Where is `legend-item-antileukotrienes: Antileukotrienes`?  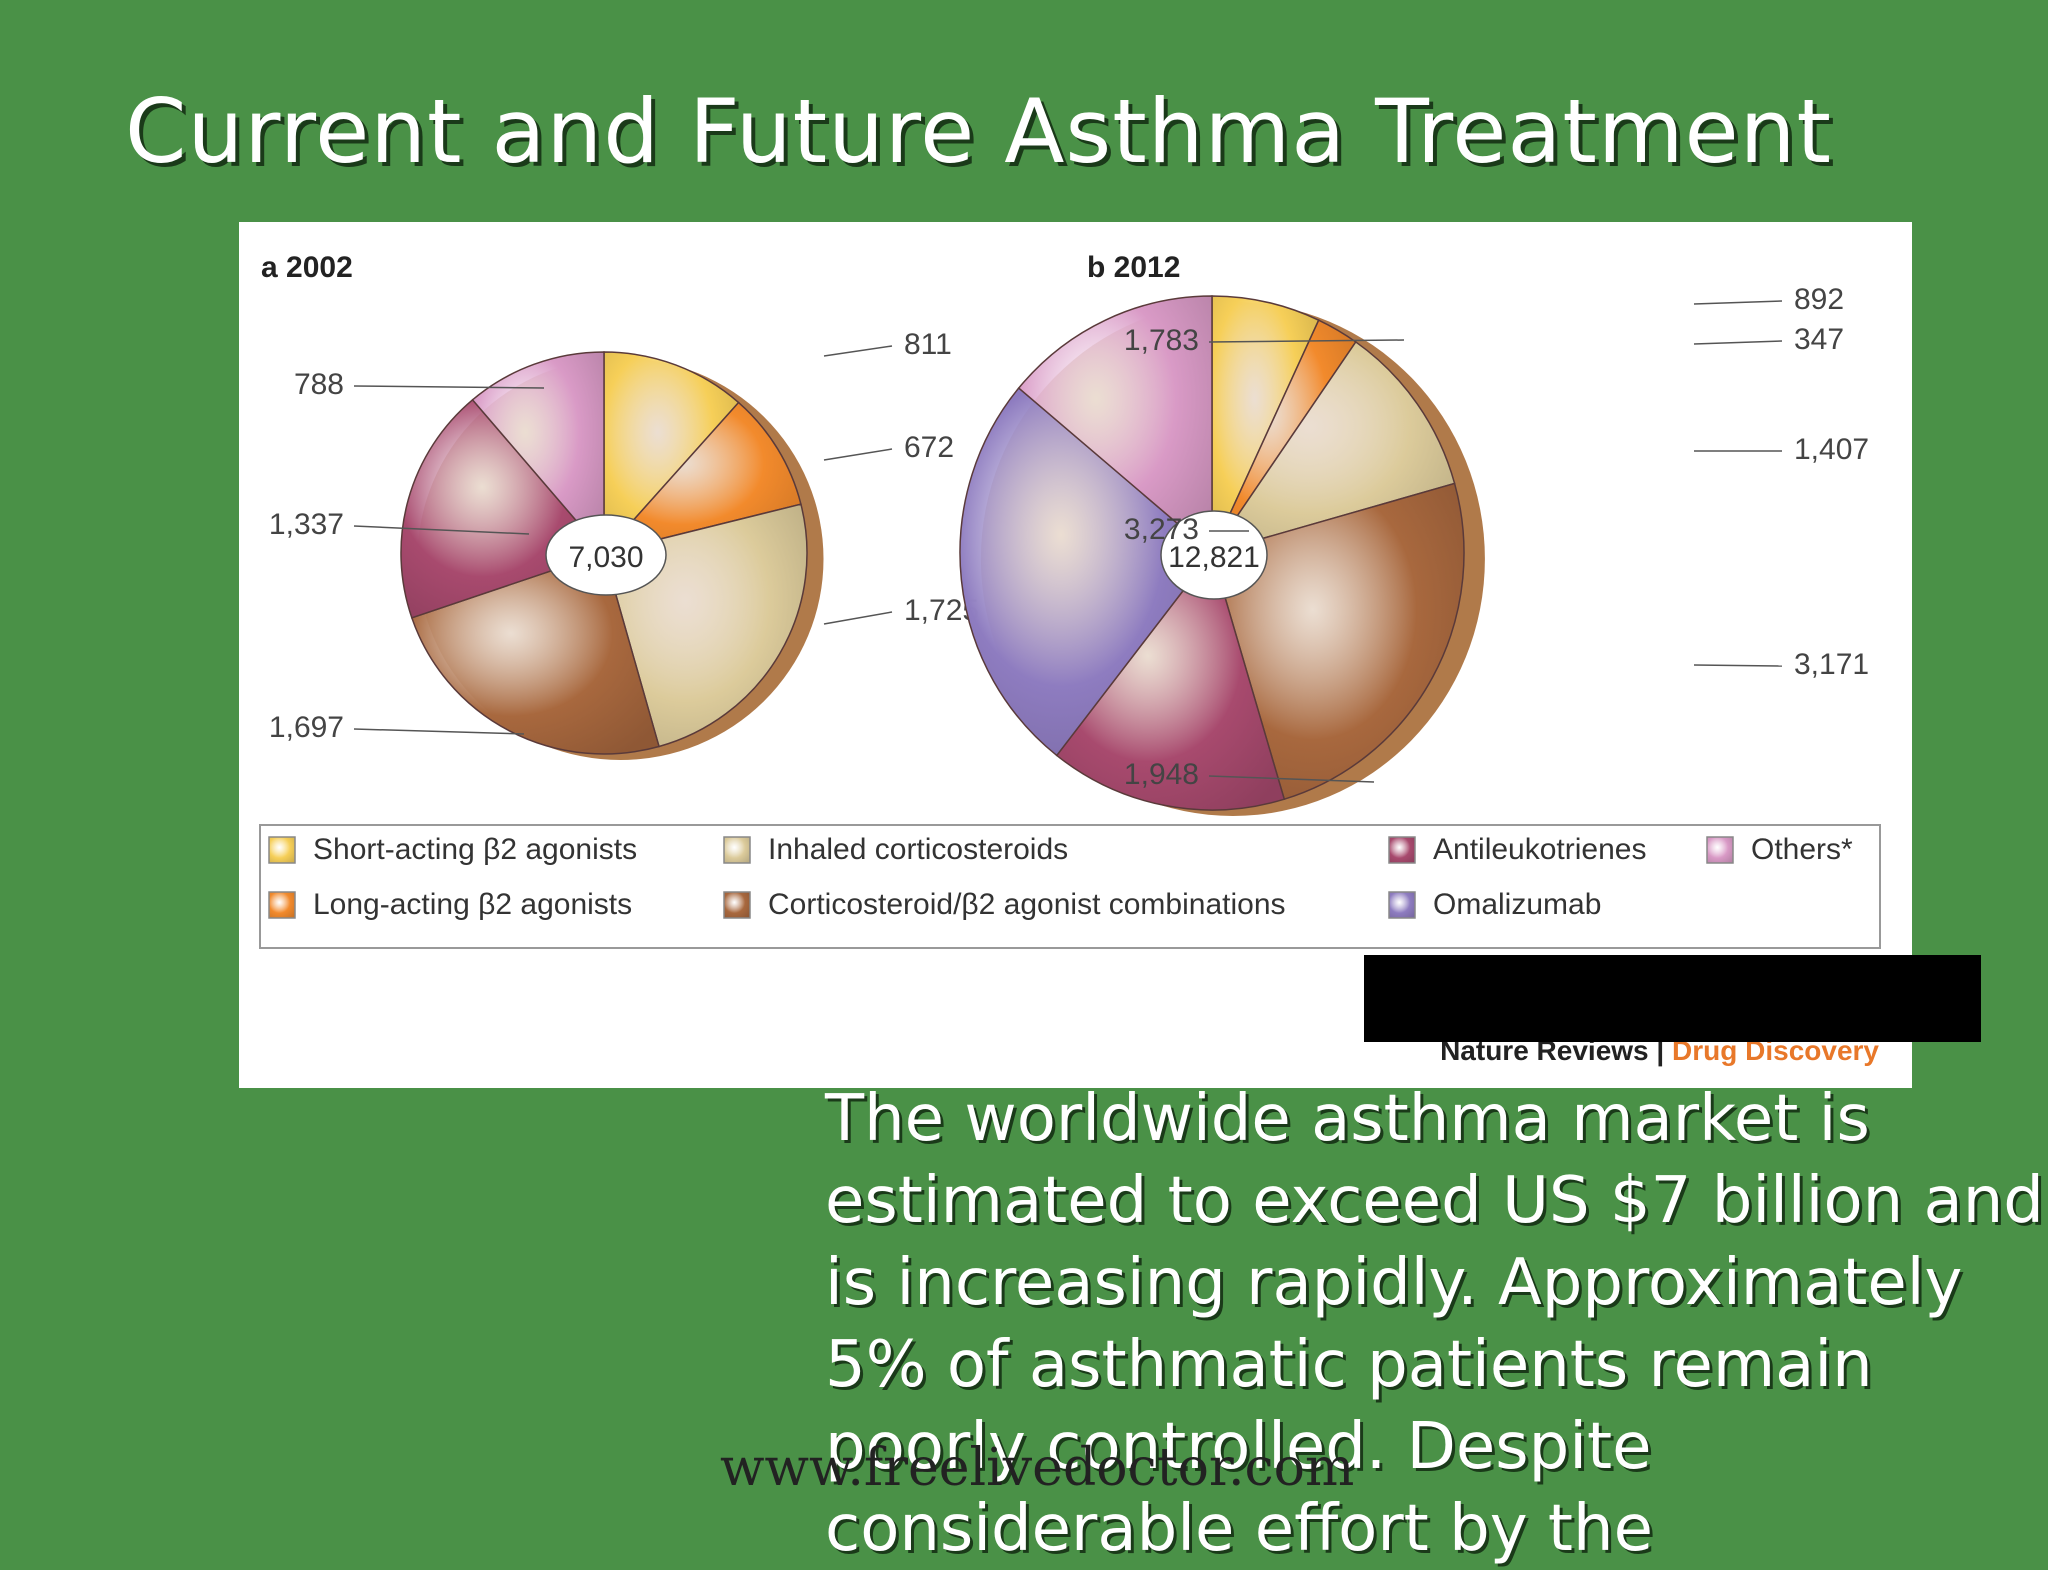
legend-item-antileukotrienes: Antileukotrienes is located at coordinates (1517, 849).